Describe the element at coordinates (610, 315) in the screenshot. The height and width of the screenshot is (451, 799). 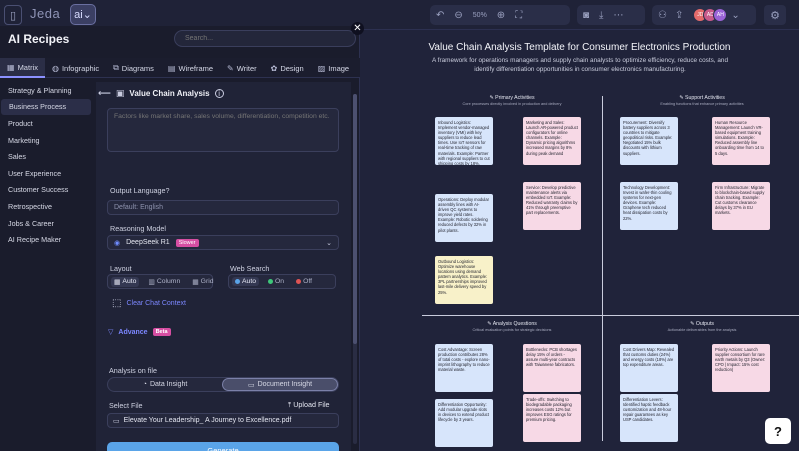
I see `quadrant-divider-horizontal` at that location.